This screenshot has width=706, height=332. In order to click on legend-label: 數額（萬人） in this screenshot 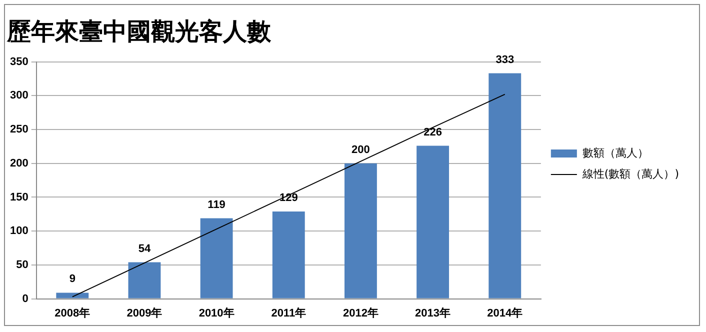, I will do `click(615, 153)`.